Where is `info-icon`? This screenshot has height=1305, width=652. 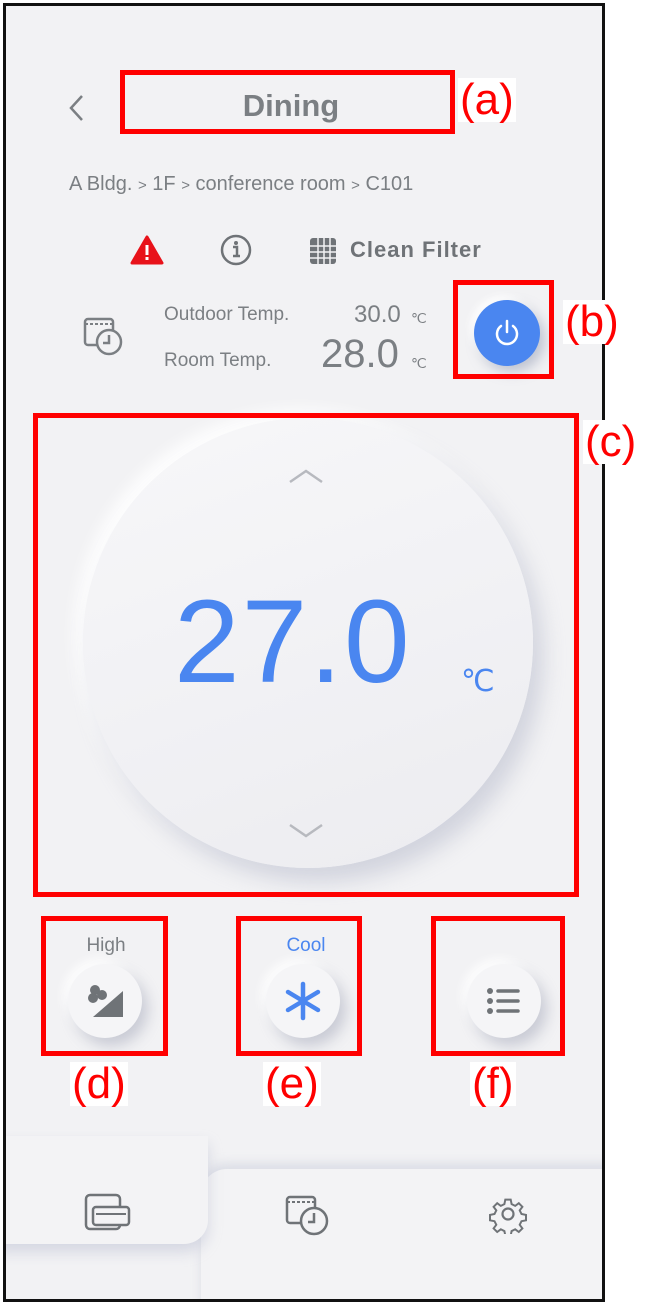
info-icon is located at coordinates (236, 250).